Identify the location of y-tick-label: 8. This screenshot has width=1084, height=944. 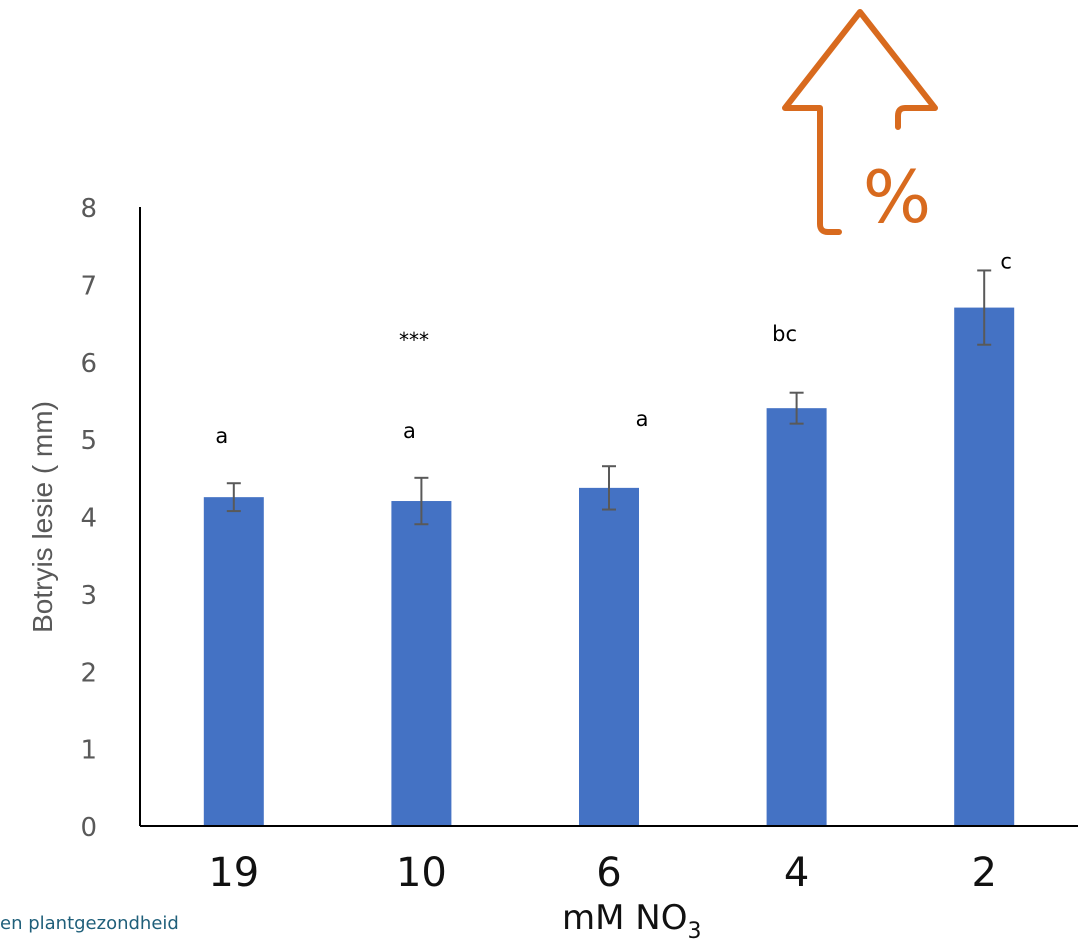
(88, 209).